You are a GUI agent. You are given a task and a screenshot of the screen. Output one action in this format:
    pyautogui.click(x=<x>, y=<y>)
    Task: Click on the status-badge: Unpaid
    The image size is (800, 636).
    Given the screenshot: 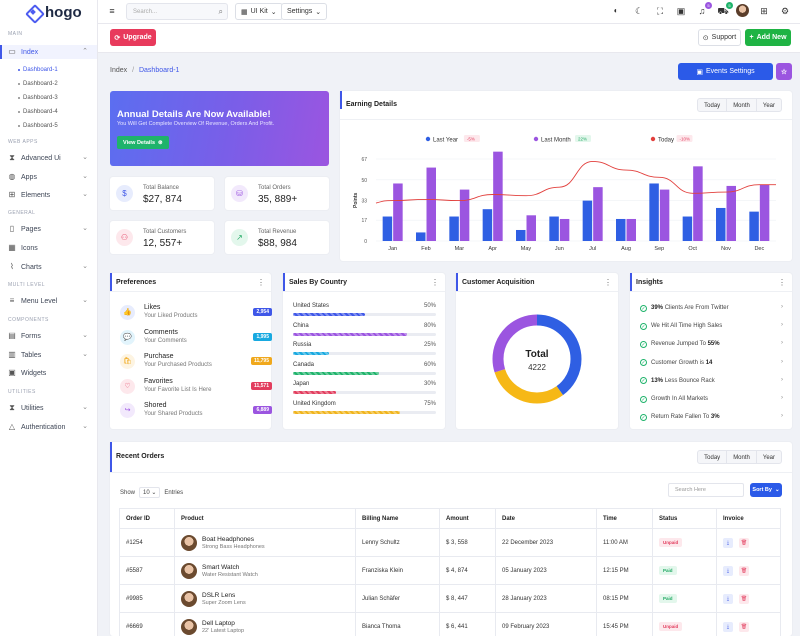 What is the action you would take?
    pyautogui.click(x=671, y=542)
    